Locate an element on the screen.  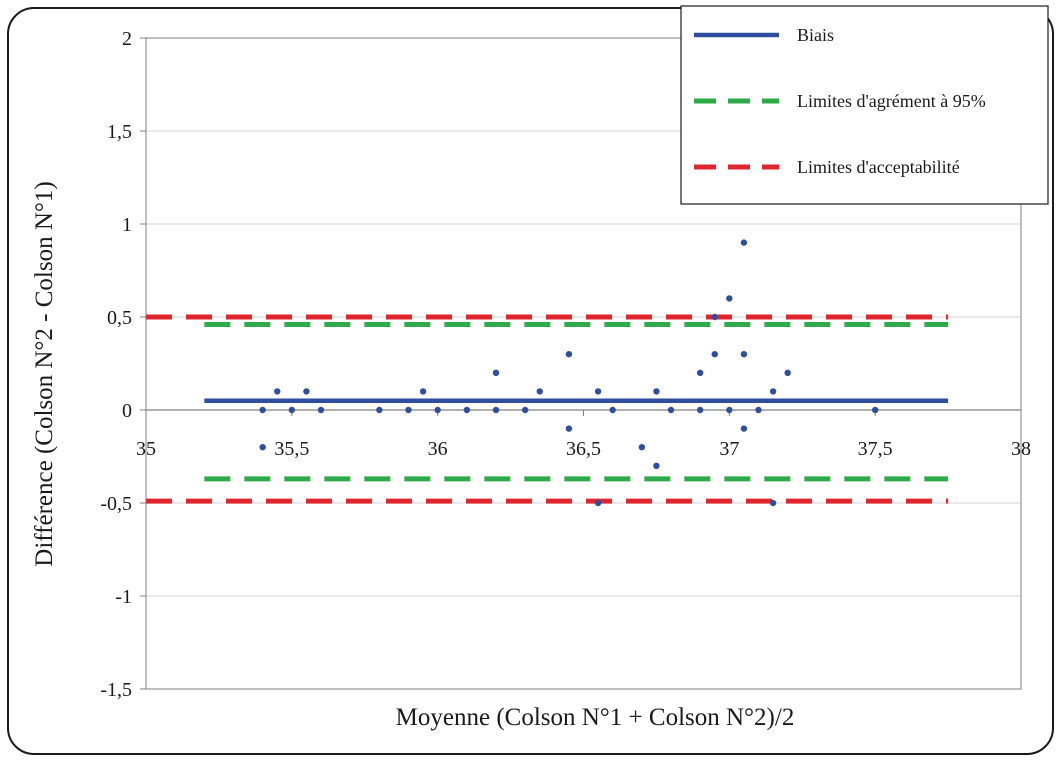
x-tick-label-0: 35 is located at coordinates (146, 449).